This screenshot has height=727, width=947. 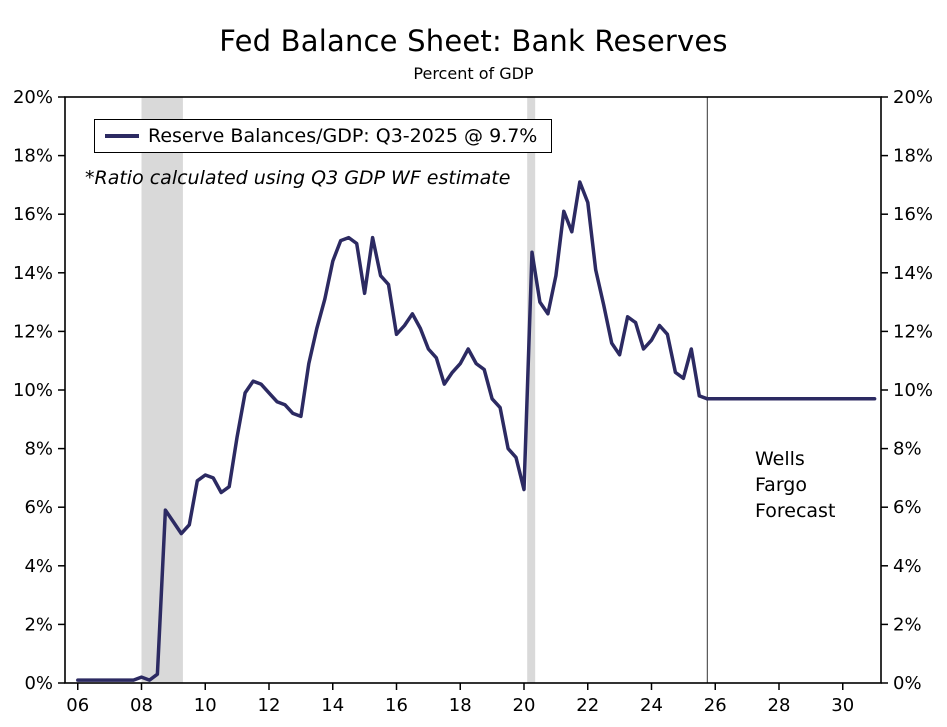 I want to click on y-tick-label-left: 12%, so click(x=33, y=331).